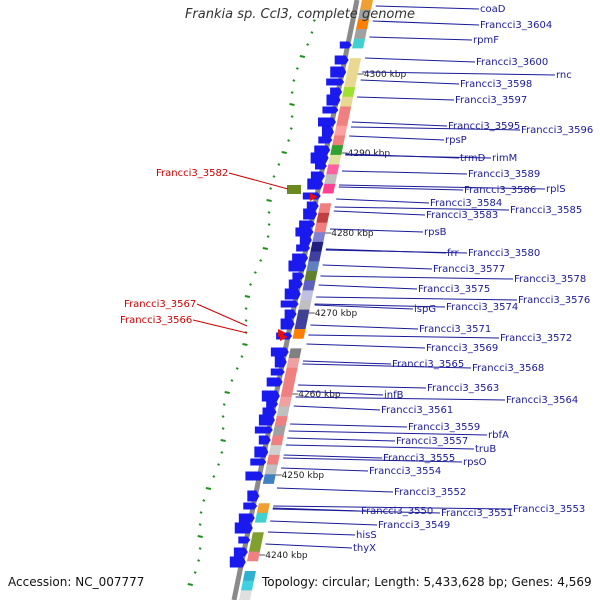  I want to click on gene-label: Francci3_3564, so click(542, 400).